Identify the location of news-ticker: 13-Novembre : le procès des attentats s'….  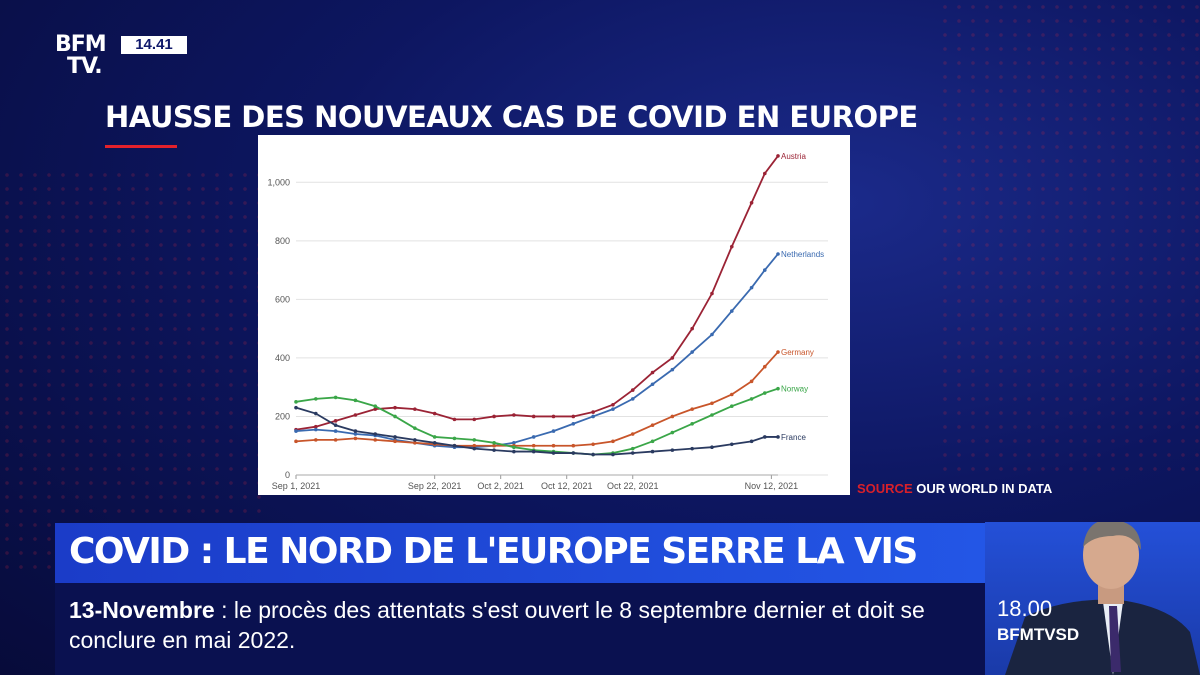
(520, 629).